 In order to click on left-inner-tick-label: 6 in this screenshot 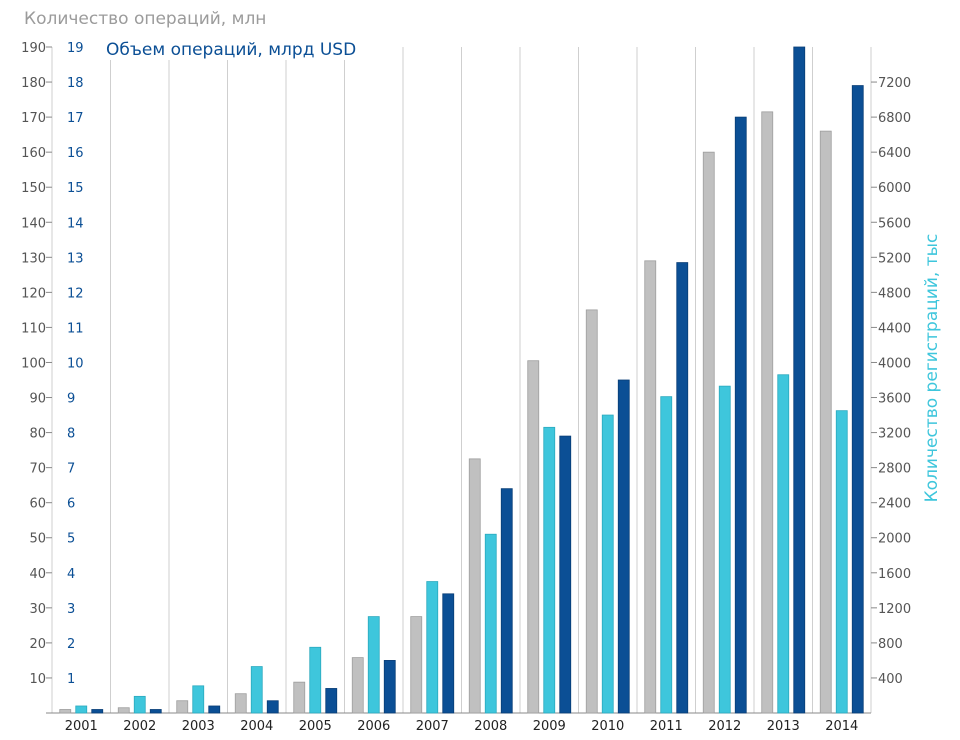, I will do `click(71, 504)`.